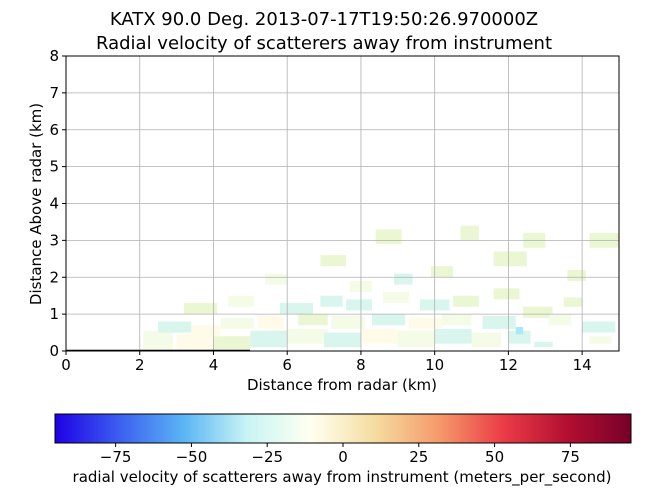 The image size is (648, 504). What do you see at coordinates (343, 428) in the screenshot?
I see `colorbar-gradient` at bounding box center [343, 428].